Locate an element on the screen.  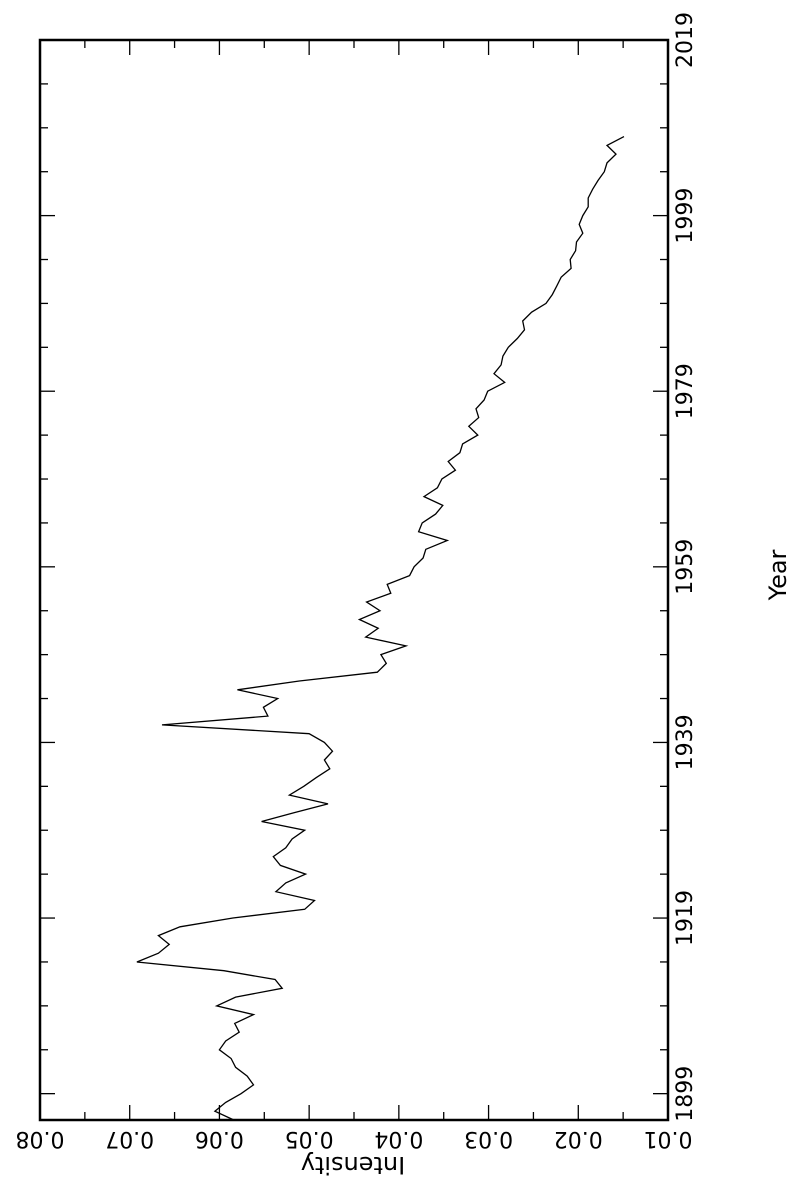
y-axis-label: Intensity is located at coordinates (353, 1165).